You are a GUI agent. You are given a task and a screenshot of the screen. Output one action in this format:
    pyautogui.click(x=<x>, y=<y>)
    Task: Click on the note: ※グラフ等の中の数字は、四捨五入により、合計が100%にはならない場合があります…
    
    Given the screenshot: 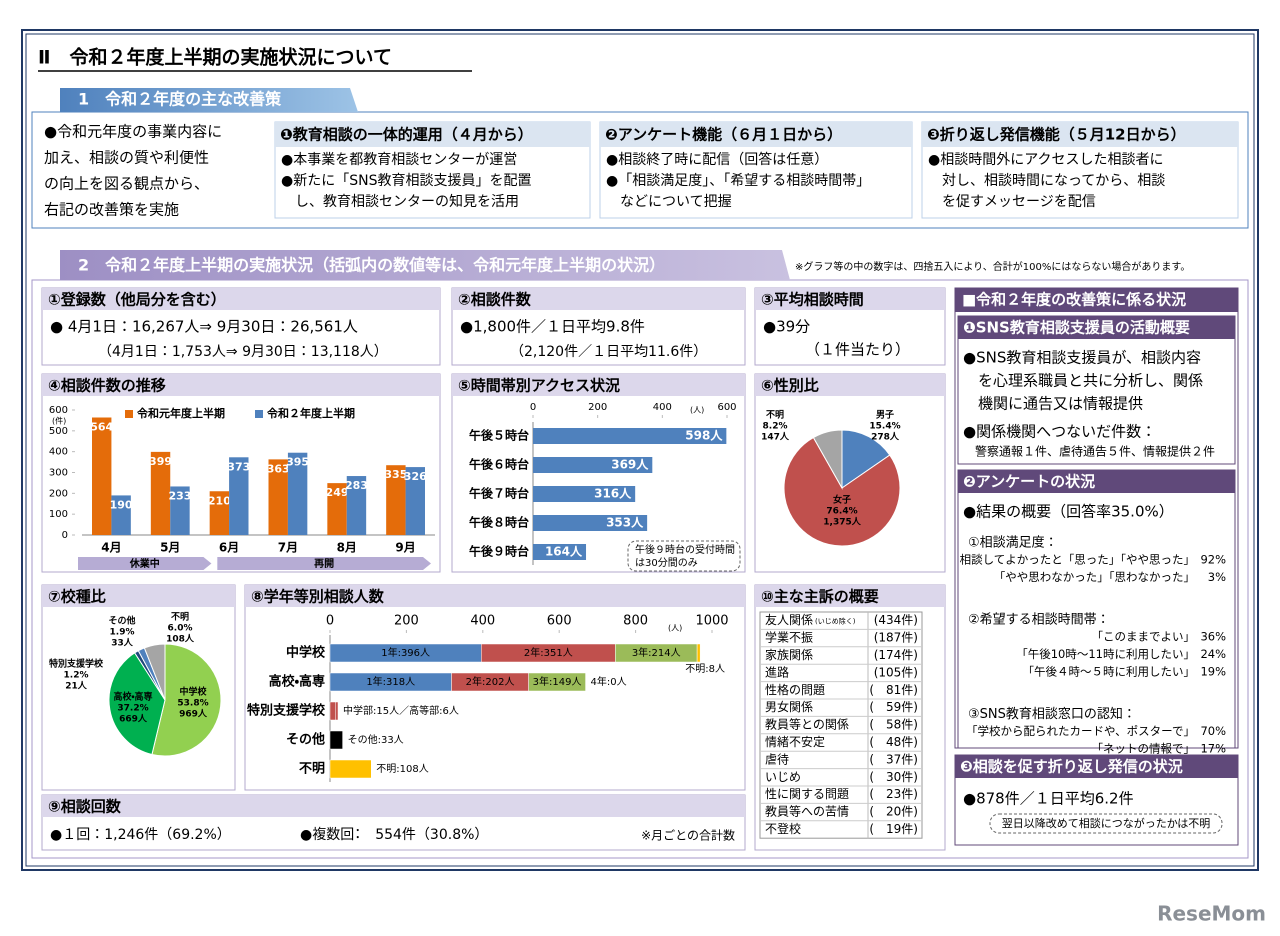 What is the action you would take?
    pyautogui.click(x=992, y=266)
    